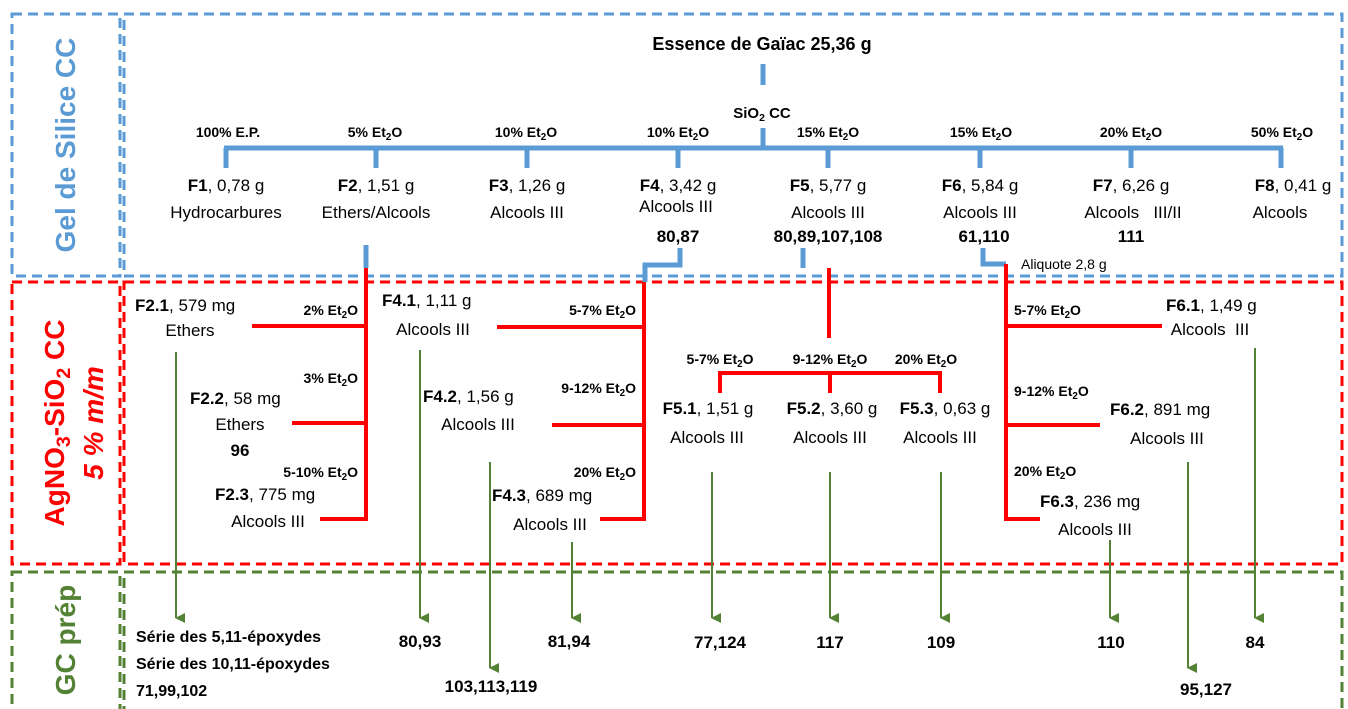 This screenshot has width=1348, height=709. I want to click on gc-result-7: 110, so click(1111, 642).